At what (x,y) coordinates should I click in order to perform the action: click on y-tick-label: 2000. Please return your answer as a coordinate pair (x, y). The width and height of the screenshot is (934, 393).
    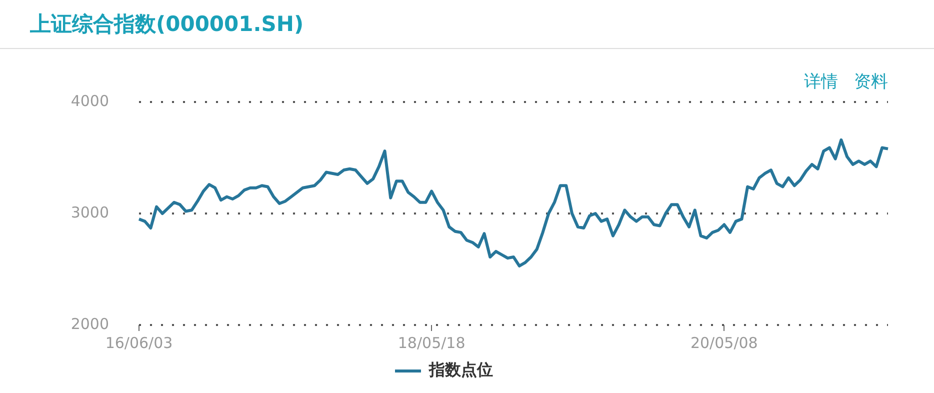
    Looking at the image, I should click on (89, 323).